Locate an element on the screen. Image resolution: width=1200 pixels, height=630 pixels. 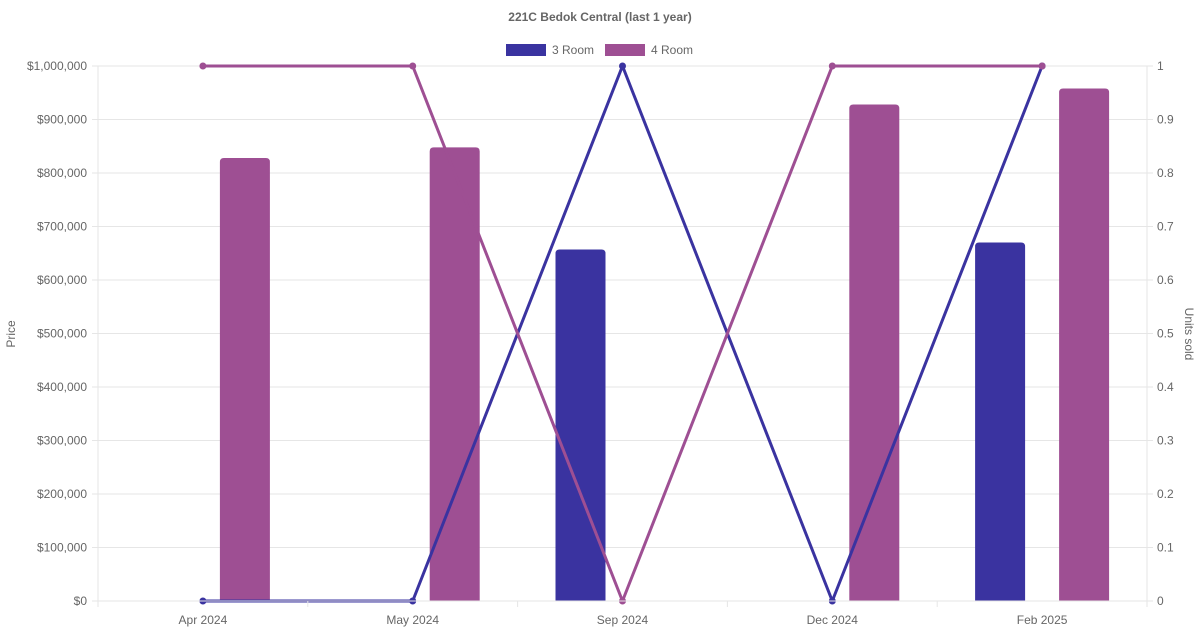
y-axis-left-title: Price is located at coordinates (11, 334).